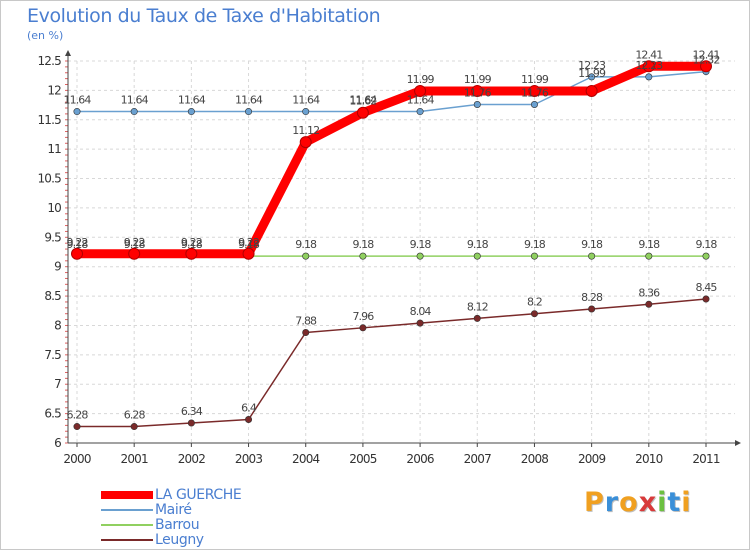 This screenshot has height=551, width=750. I want to click on legend-entry-barrou: Barrou, so click(150, 525).